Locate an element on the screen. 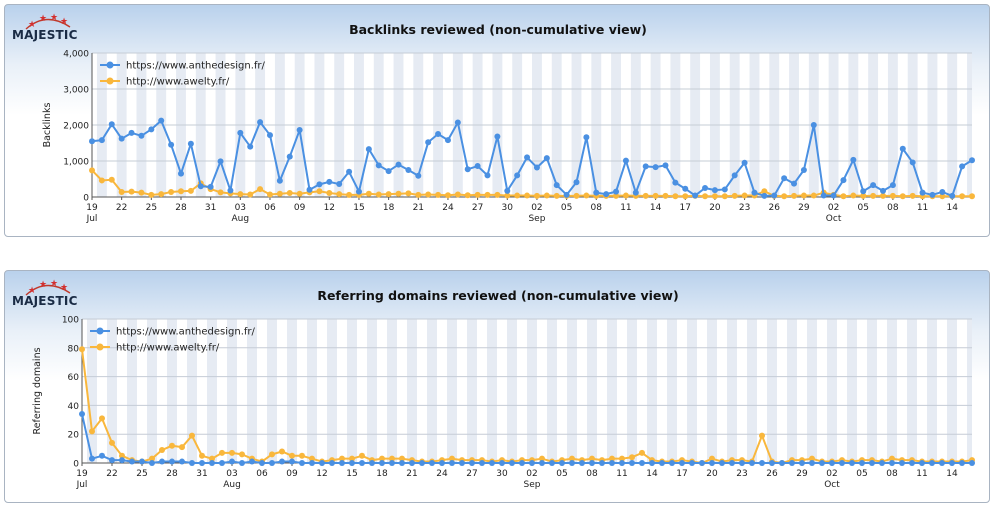  x-tick-label: 24 is located at coordinates (442, 474).